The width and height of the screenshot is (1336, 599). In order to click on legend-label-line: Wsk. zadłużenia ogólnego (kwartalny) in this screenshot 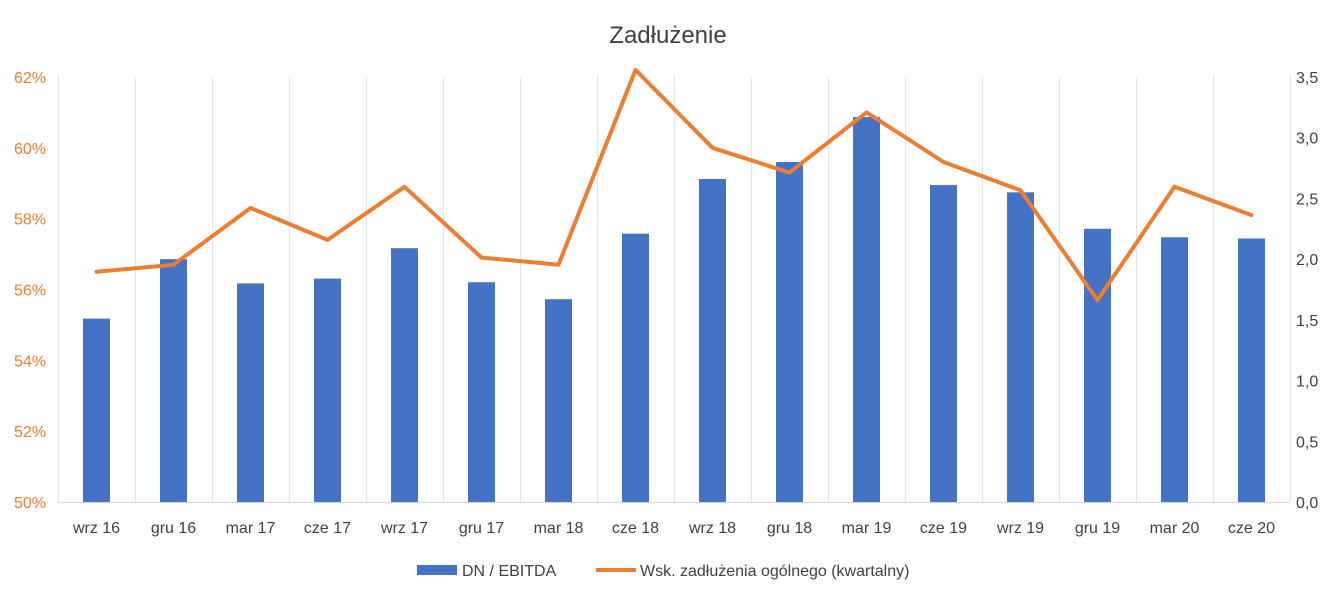, I will do `click(774, 571)`.